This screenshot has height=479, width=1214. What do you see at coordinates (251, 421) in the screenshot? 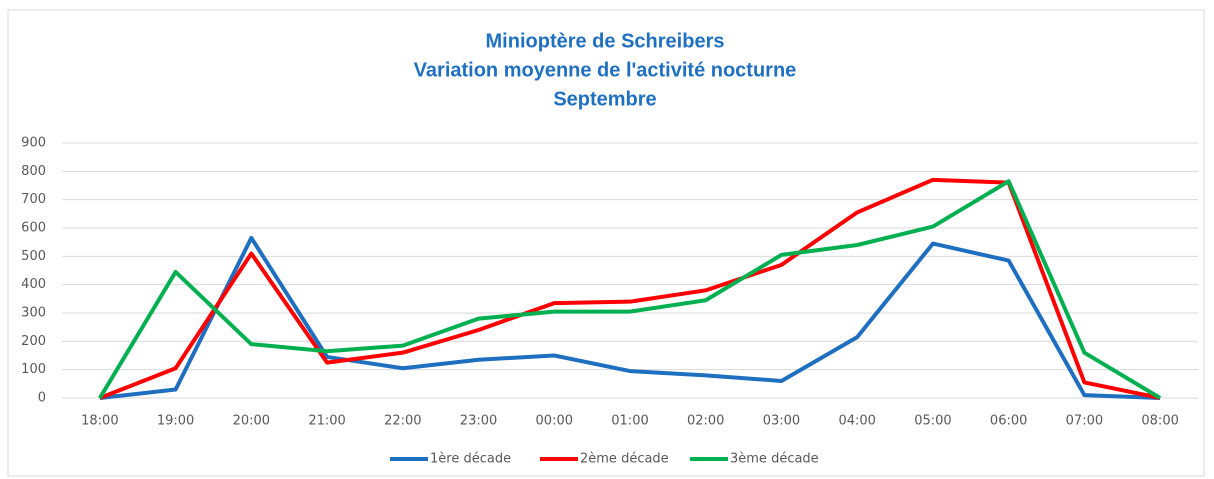
I see `x-tick-label: 20:00` at bounding box center [251, 421].